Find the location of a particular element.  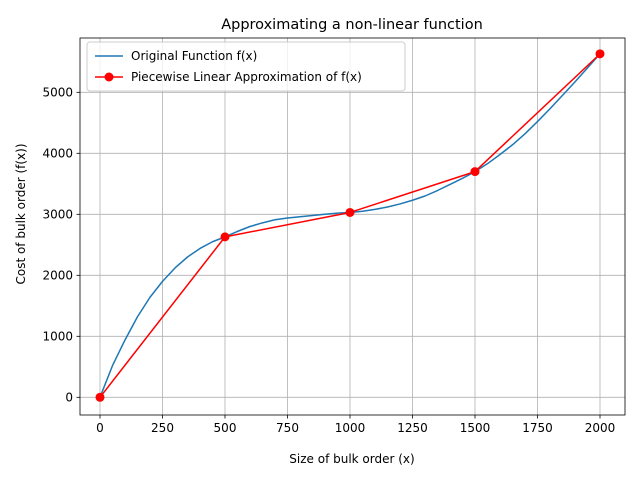

x-tick-label: 1000 is located at coordinates (350, 428).